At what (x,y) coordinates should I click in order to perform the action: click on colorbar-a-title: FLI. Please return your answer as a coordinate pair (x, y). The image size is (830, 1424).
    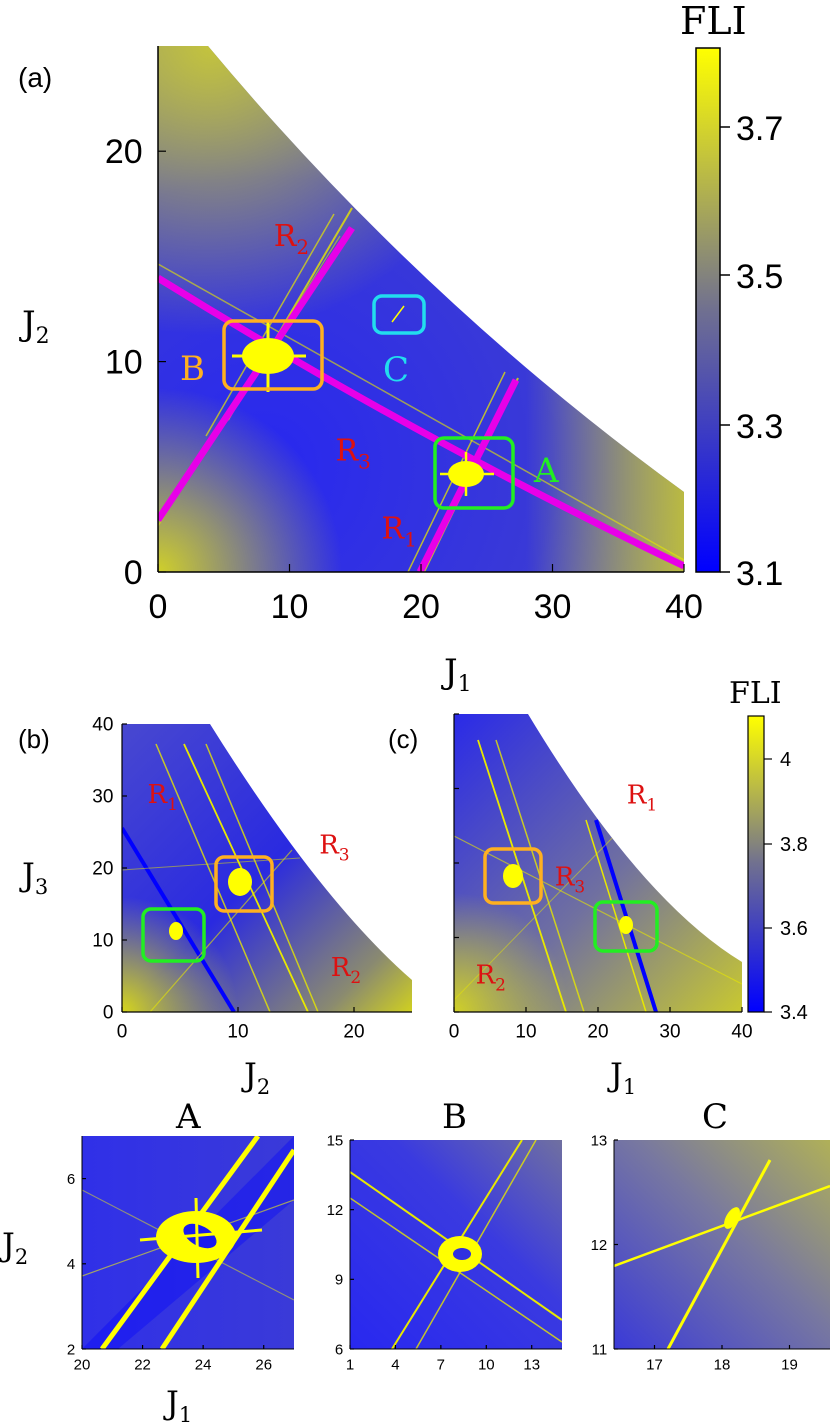
    Looking at the image, I should click on (713, 21).